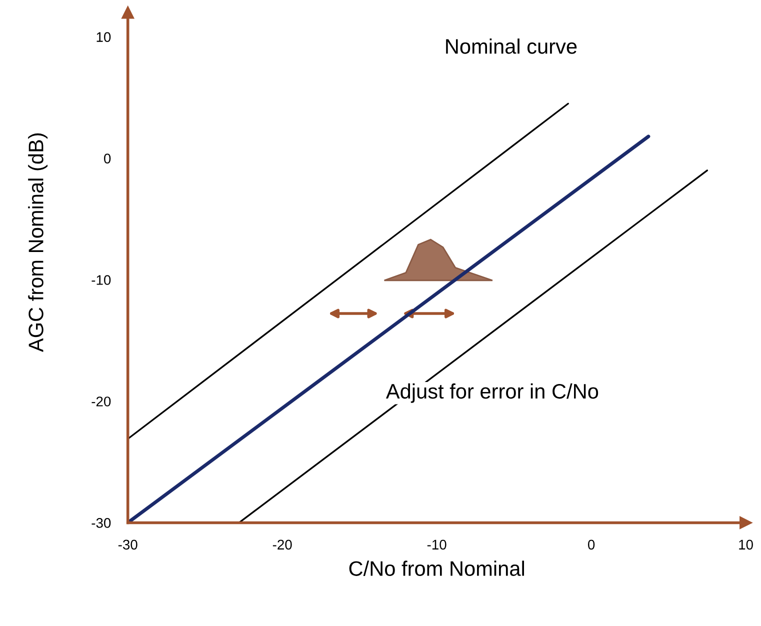  What do you see at coordinates (436, 568) in the screenshot?
I see `x-axis-title: C/No from Nominal` at bounding box center [436, 568].